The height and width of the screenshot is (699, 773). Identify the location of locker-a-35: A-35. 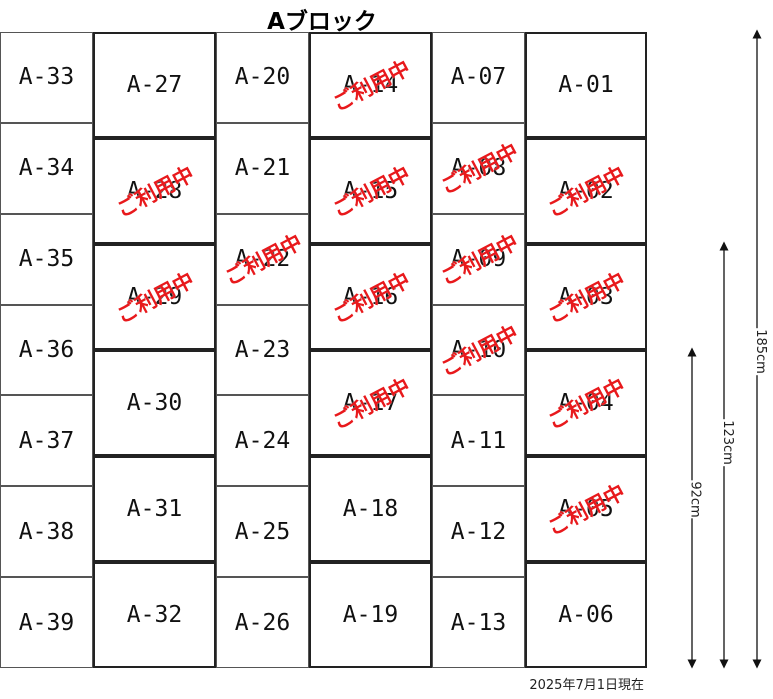
(46, 259).